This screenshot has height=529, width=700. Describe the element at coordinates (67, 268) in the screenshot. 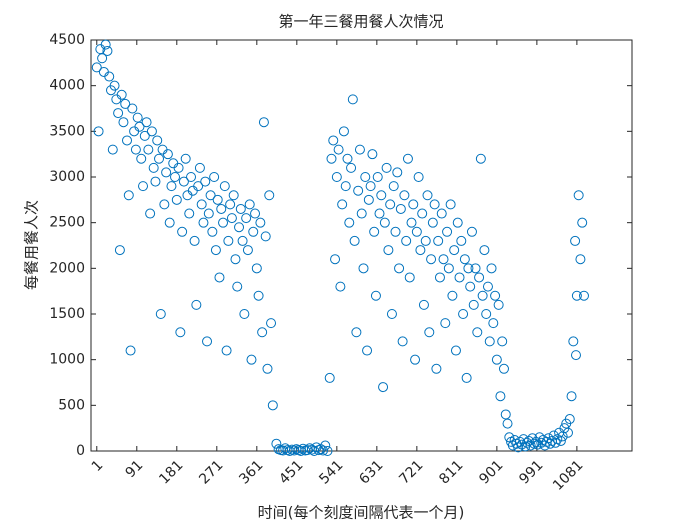

I see `y-tick-label: 2000` at that location.